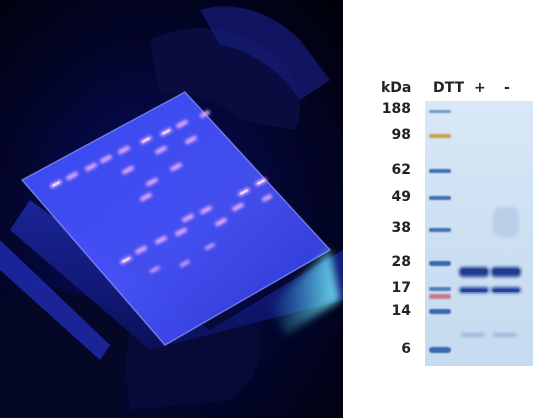 The width and height of the screenshot is (550, 418). What do you see at coordinates (507, 88) in the screenshot?
I see `lane-label-minus: -` at bounding box center [507, 88].